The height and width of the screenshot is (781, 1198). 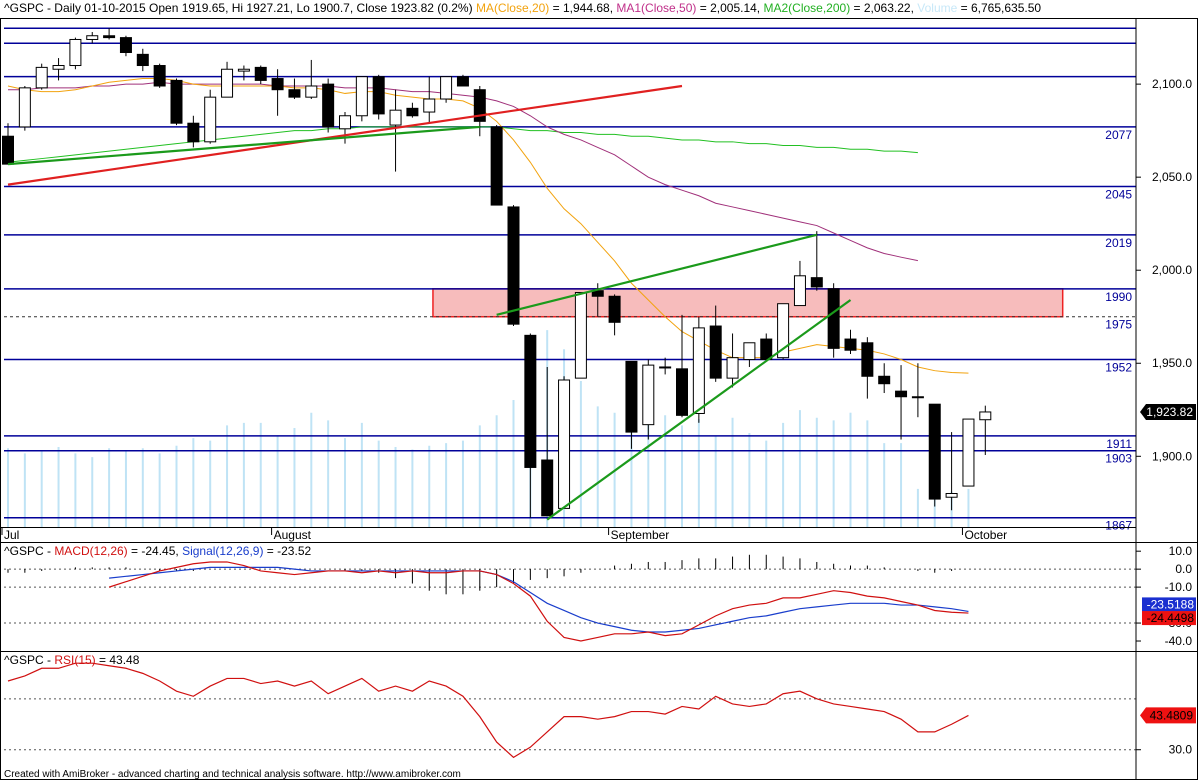 I want to click on x-tick-label: September, so click(x=640, y=535).